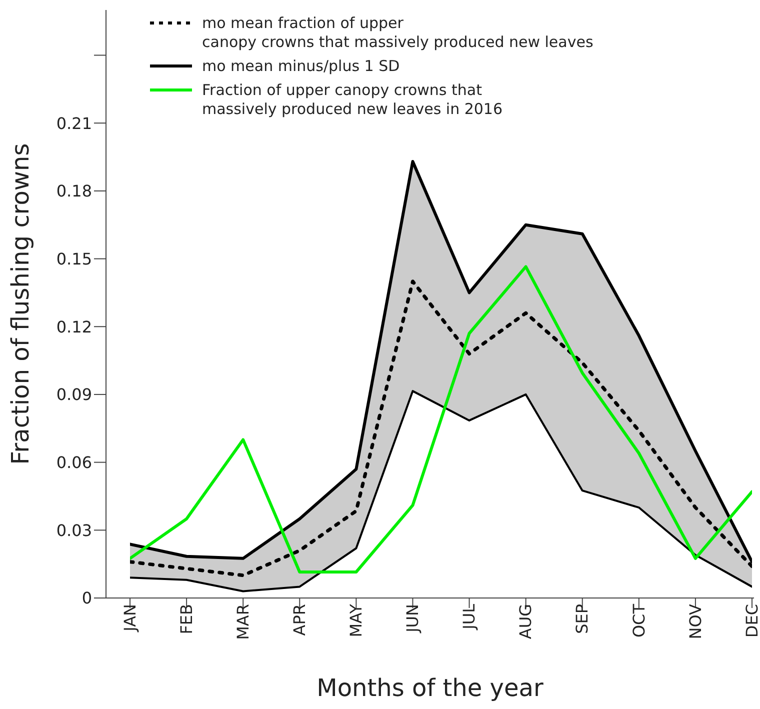  I want to click on x-tick-label: DEC, so click(751, 621).